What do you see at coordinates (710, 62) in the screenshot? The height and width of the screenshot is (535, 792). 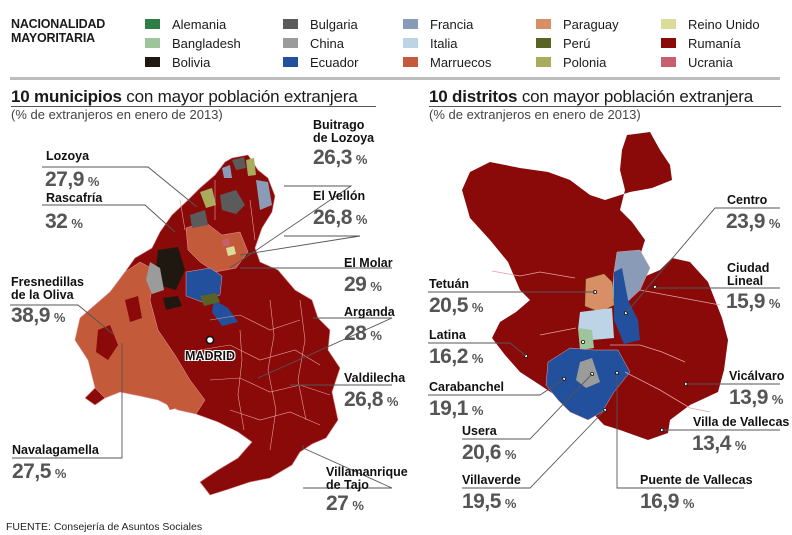 I see `legend-label: Ucrania` at bounding box center [710, 62].